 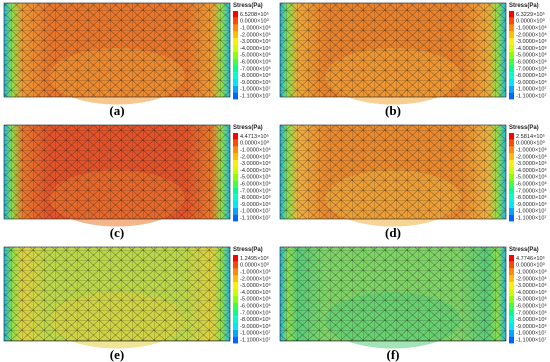 I want to click on panel-label: (e), so click(x=117, y=354).